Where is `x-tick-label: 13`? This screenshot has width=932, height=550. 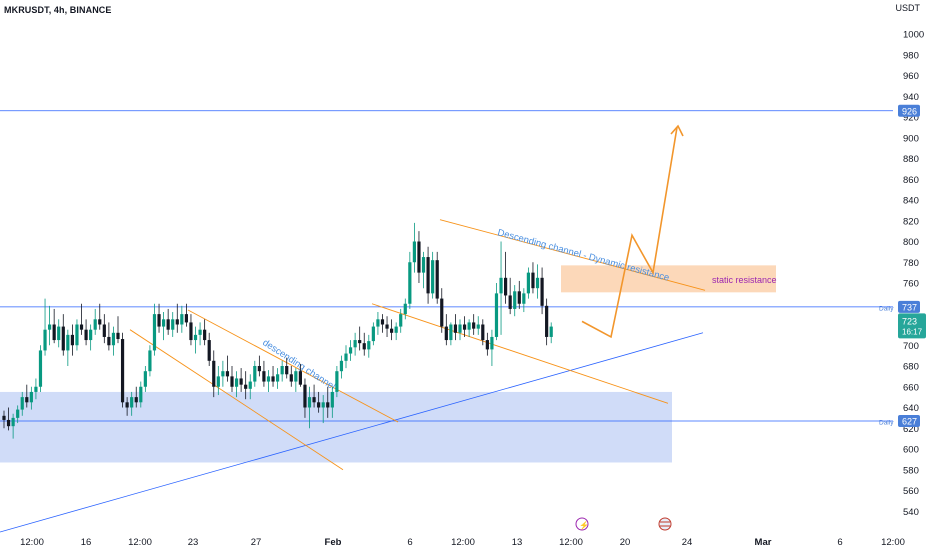 x-tick-label: 13 is located at coordinates (517, 542).